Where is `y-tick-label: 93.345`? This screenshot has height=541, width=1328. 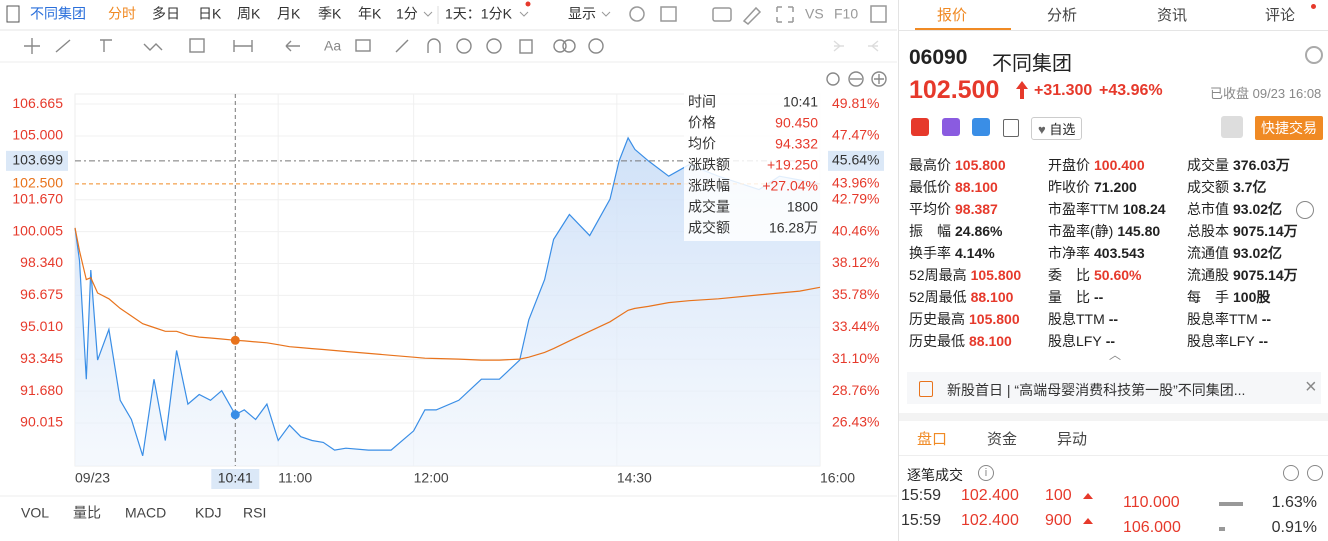
y-tick-label: 93.345 is located at coordinates (41, 358).